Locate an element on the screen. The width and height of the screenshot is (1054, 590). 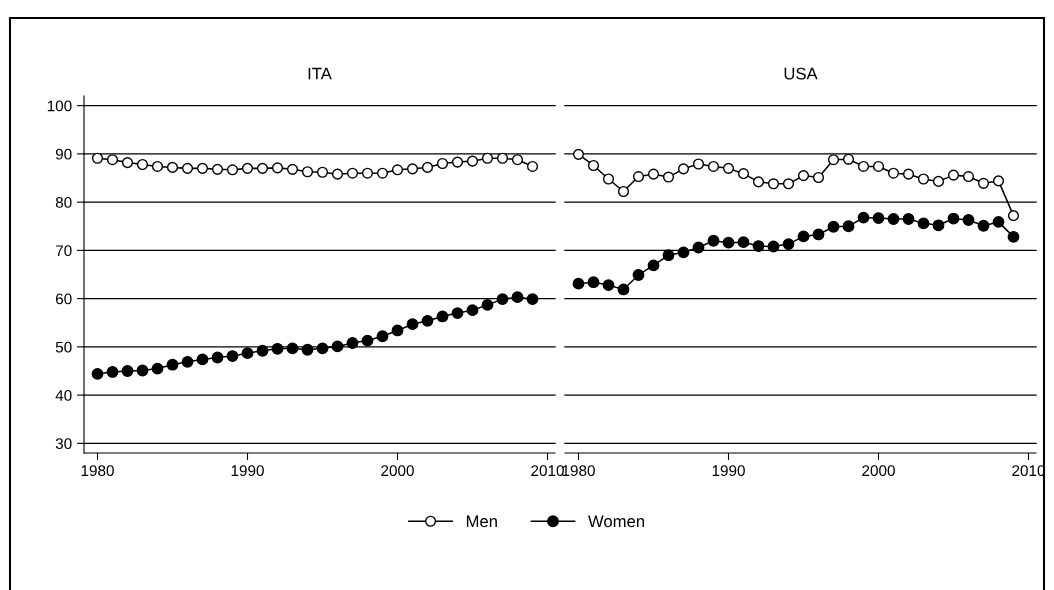
x-tick-label: 1980 is located at coordinates (578, 471).